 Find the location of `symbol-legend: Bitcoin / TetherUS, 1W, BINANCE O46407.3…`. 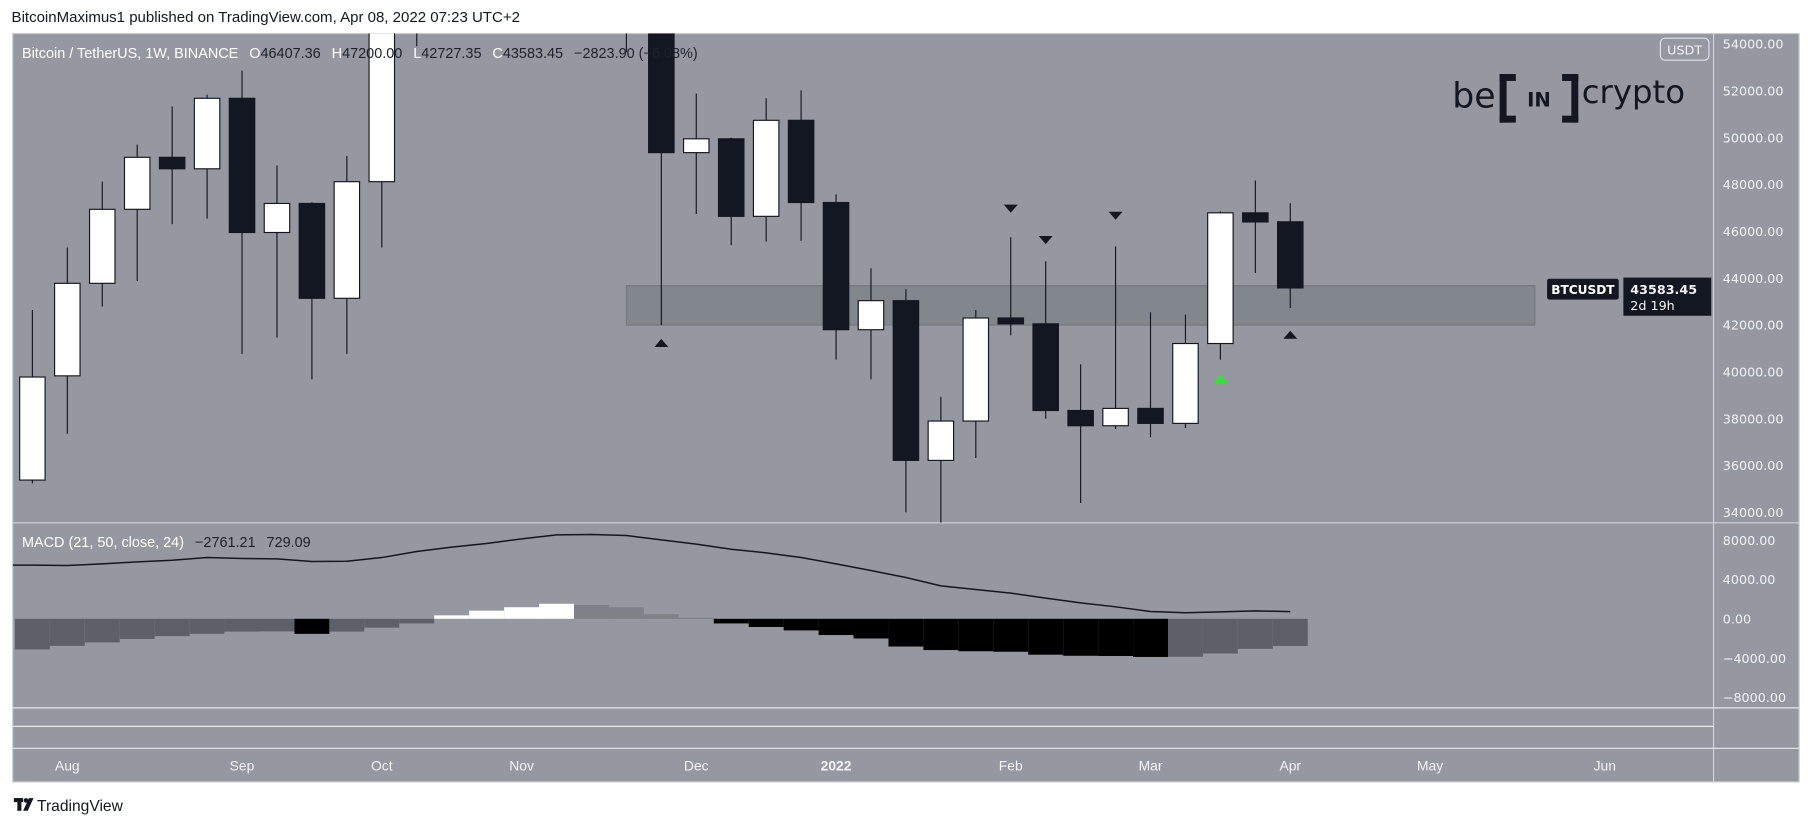

symbol-legend: Bitcoin / TetherUS, 1W, BINANCE O46407.3… is located at coordinates (360, 54).